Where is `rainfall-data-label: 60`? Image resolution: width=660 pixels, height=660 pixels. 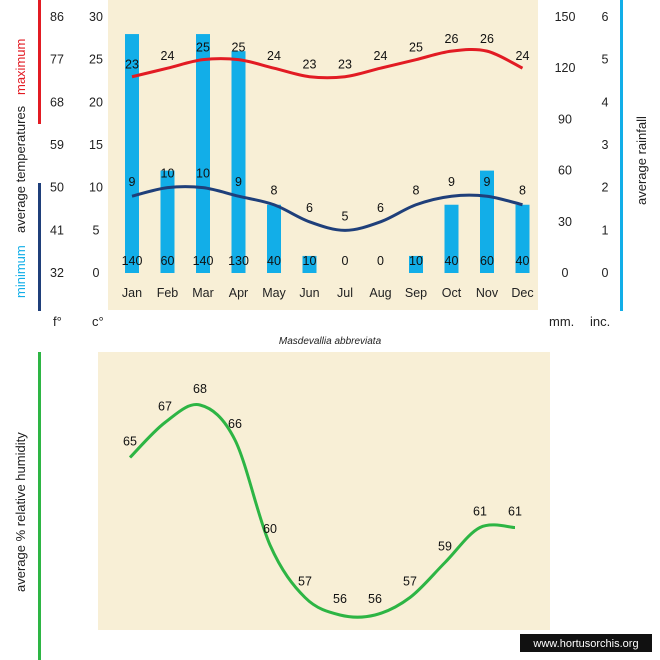
rainfall-data-label: 60 is located at coordinates (487, 261).